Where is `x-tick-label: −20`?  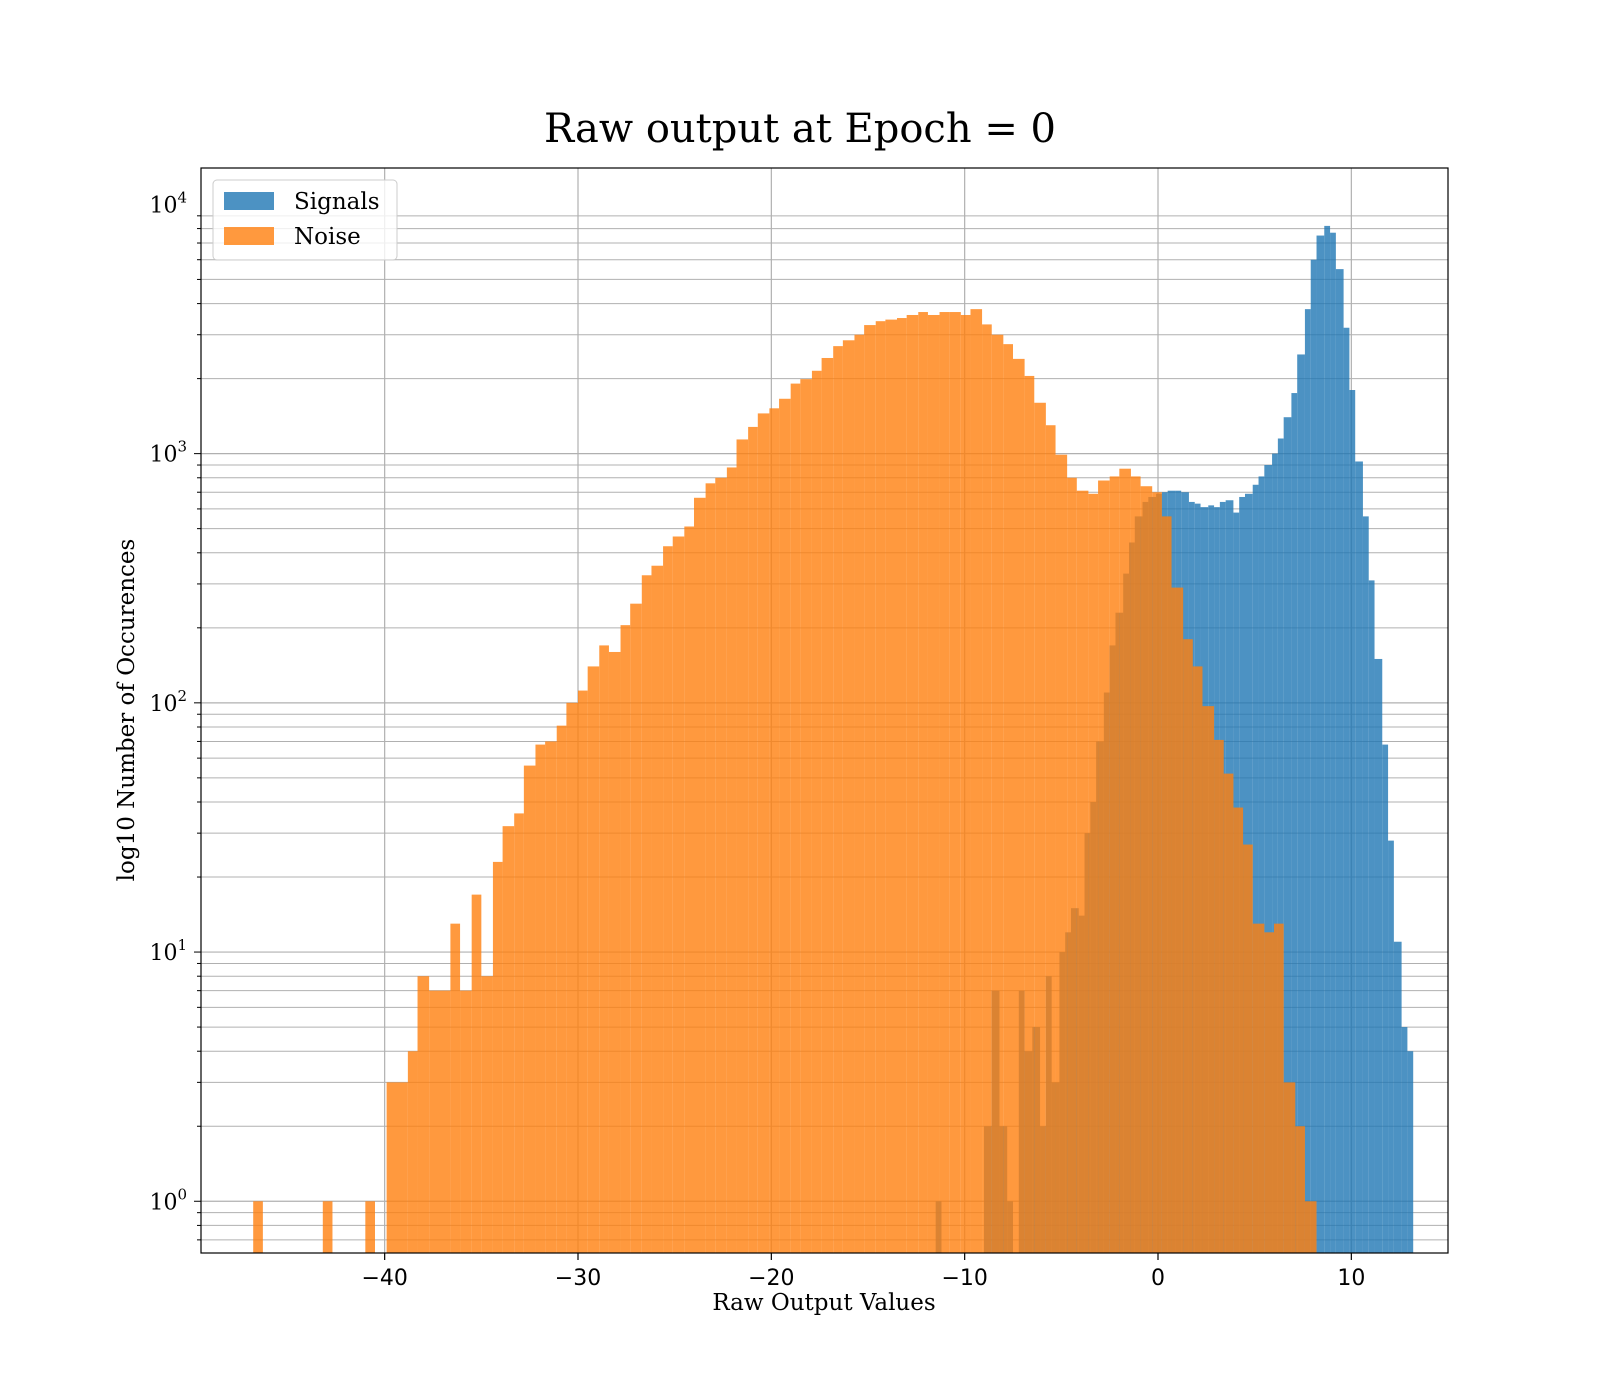
x-tick-label: −20 is located at coordinates (771, 1278).